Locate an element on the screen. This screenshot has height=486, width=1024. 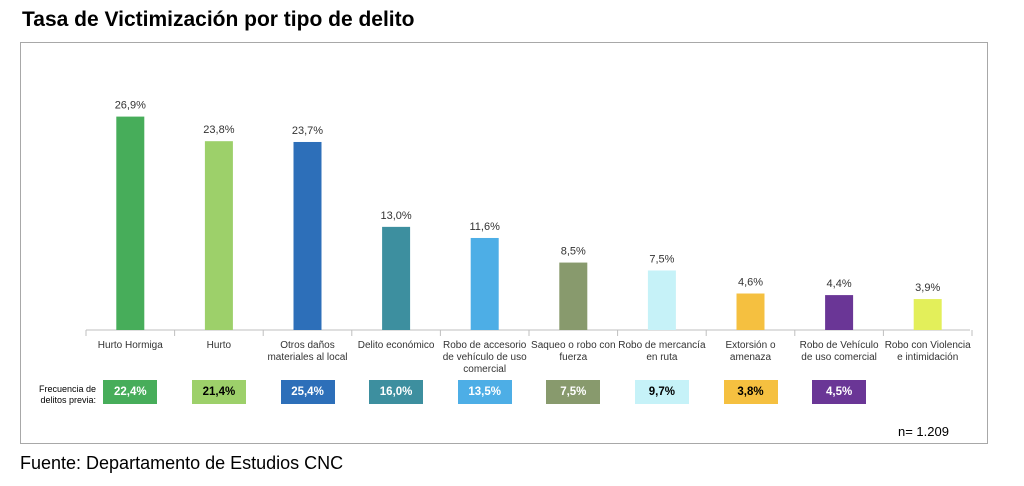
category-label: Robo de mercancía en ruta is located at coordinates (662, 351).